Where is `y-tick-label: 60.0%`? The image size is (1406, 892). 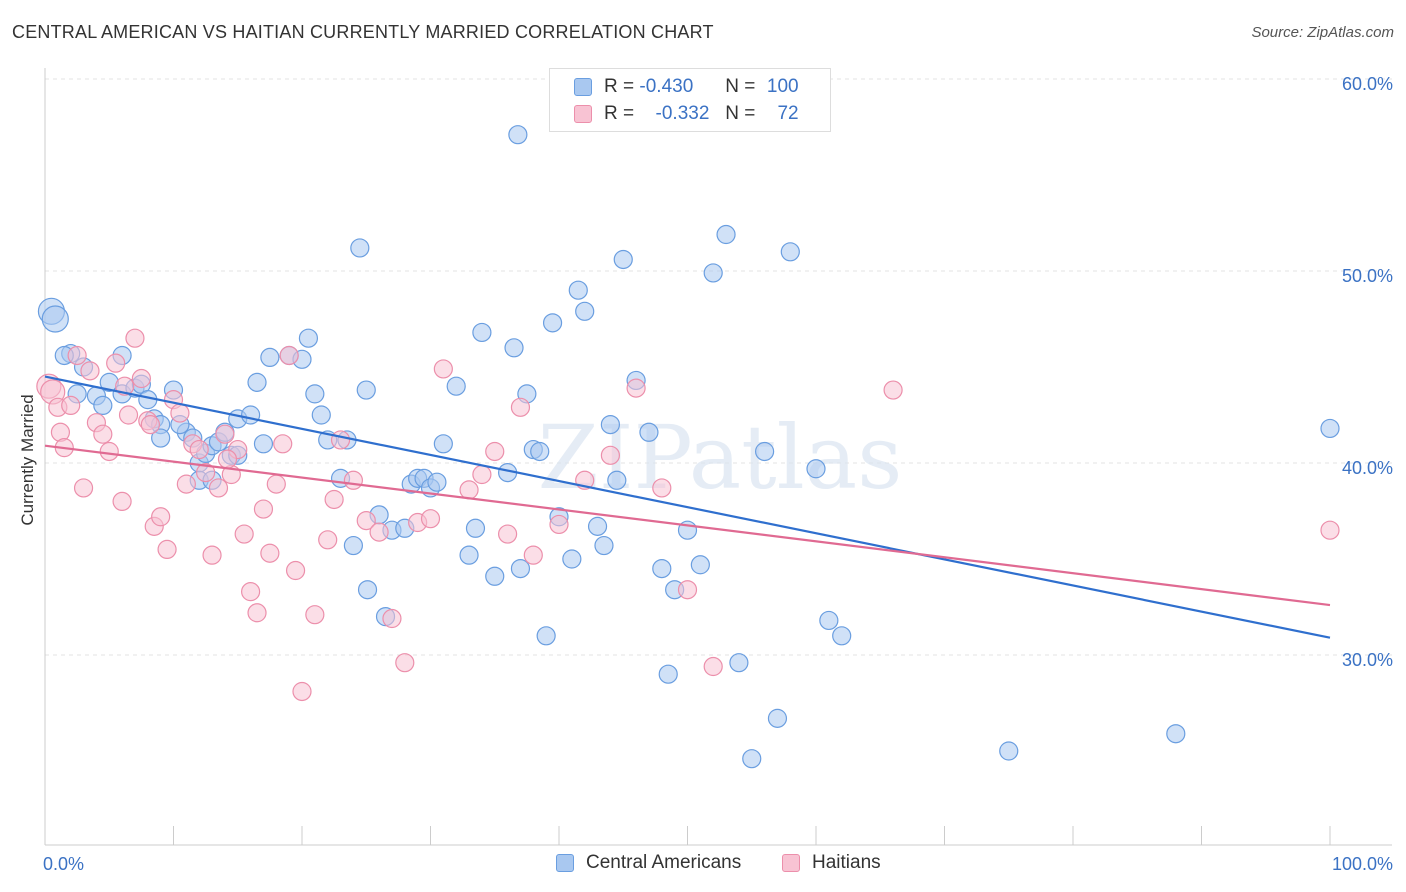 y-tick-label: 60.0% is located at coordinates (1367, 84).